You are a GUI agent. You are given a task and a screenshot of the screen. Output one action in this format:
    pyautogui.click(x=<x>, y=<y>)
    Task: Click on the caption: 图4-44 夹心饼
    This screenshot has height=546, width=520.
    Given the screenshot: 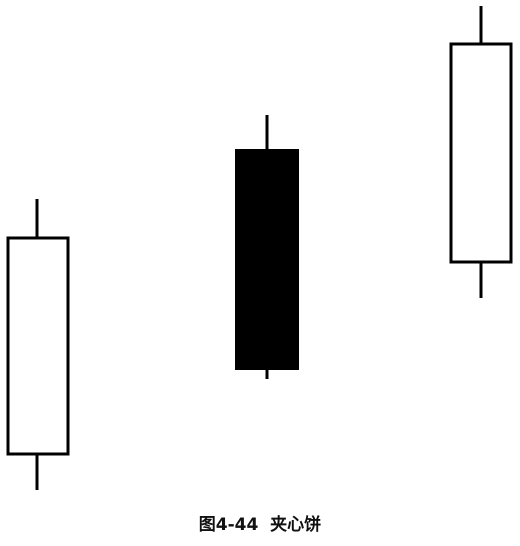 What is the action you would take?
    pyautogui.click(x=260, y=524)
    